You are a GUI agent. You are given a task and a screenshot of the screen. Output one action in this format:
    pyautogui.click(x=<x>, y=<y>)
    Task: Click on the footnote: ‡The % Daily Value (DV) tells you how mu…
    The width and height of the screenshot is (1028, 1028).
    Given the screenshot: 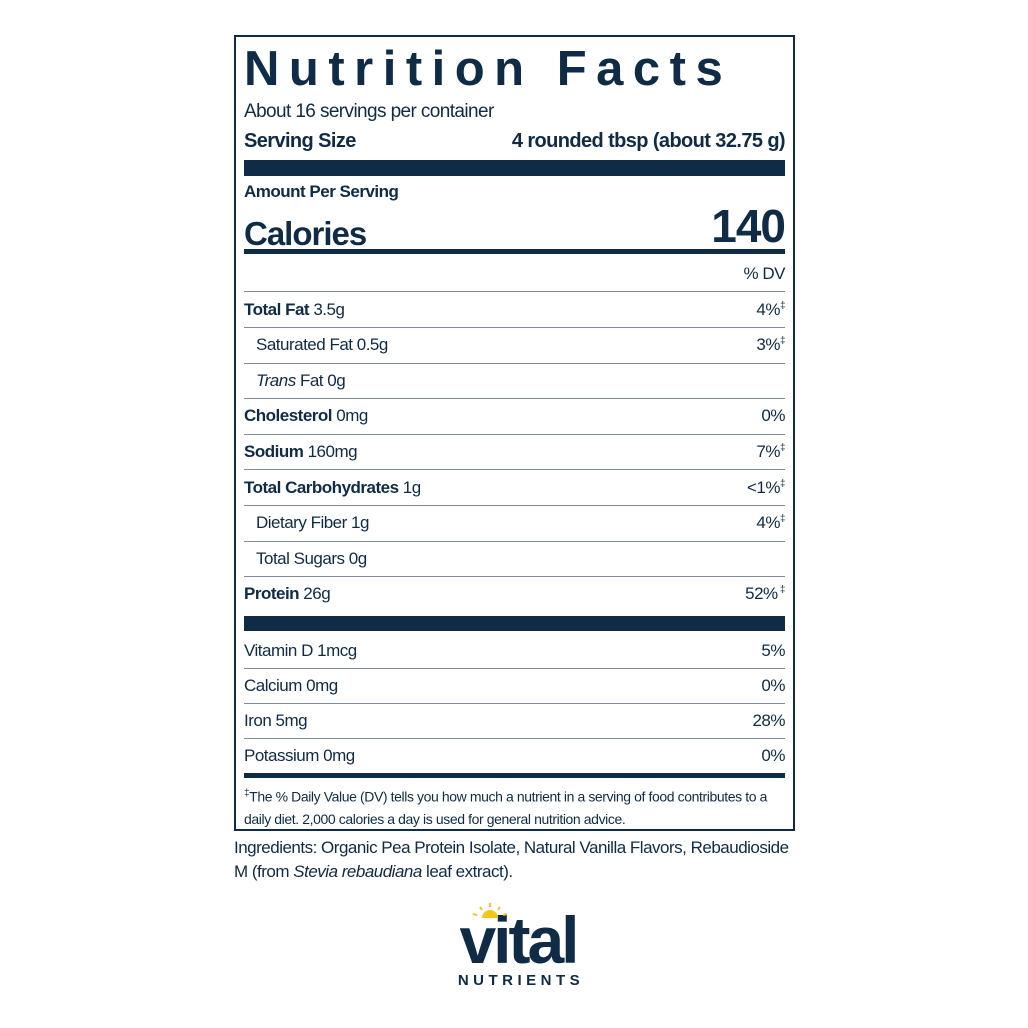 What is the action you would take?
    pyautogui.click(x=514, y=806)
    